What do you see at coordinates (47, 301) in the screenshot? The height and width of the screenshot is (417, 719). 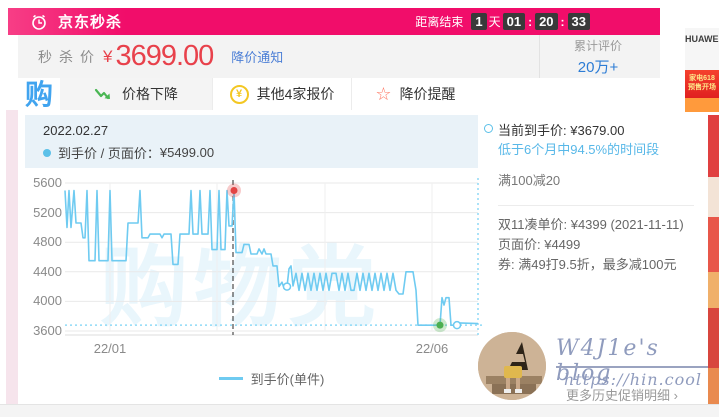 I see `y-axis-label: 4000` at bounding box center [47, 301].